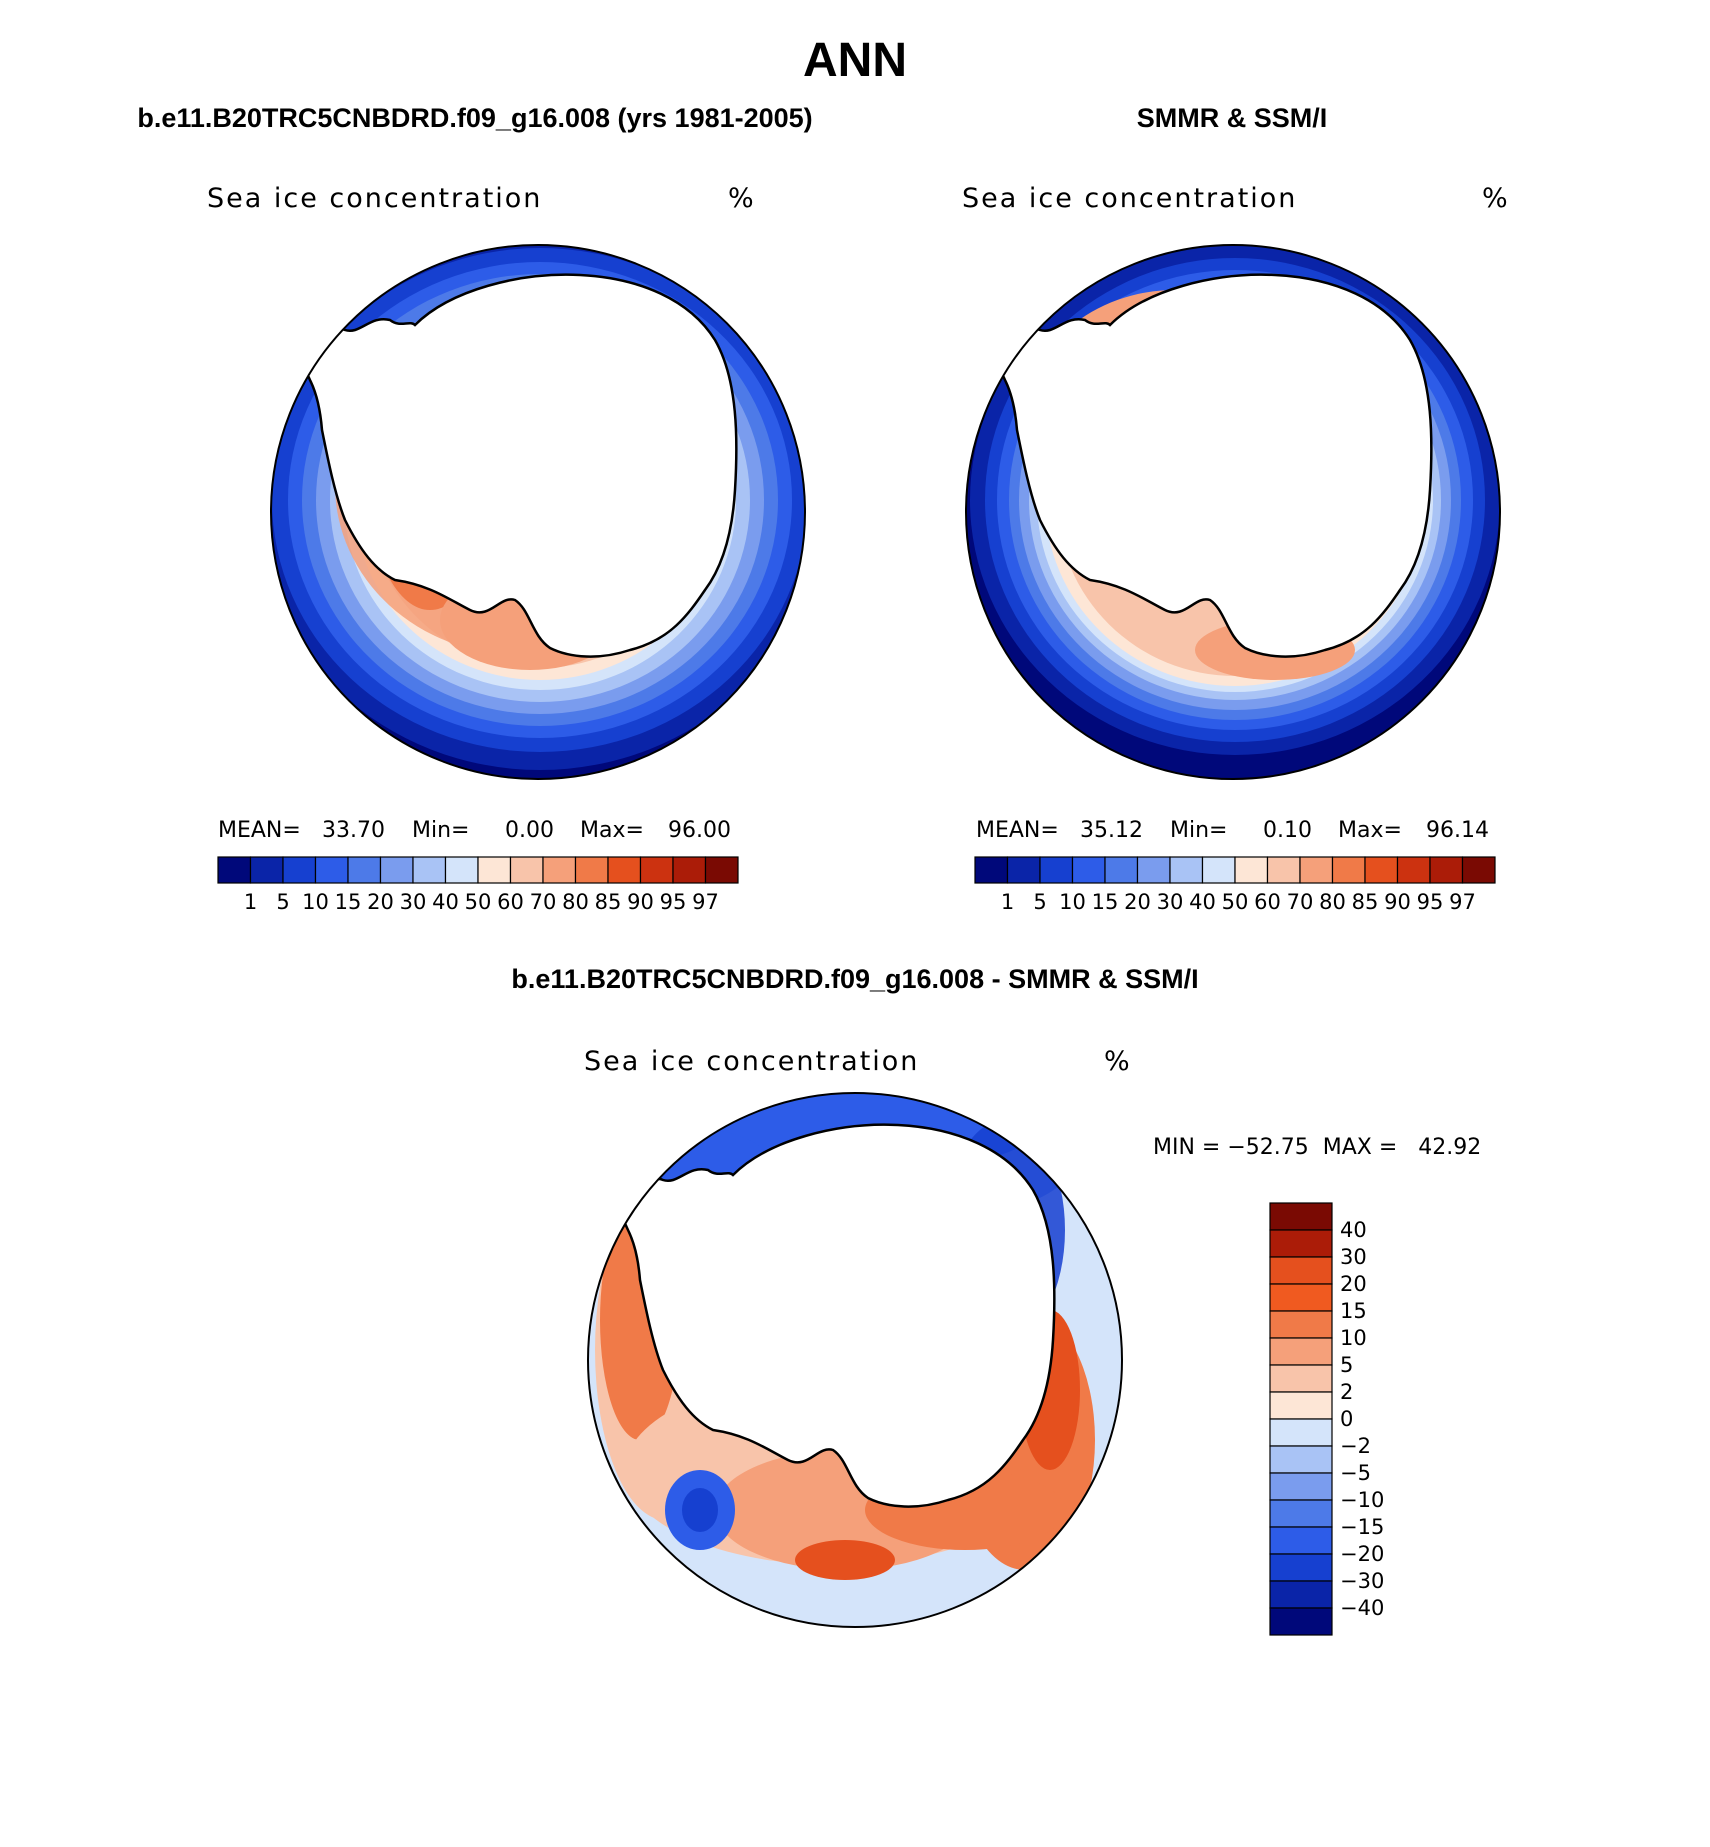  What do you see at coordinates (413, 902) in the screenshot?
I see `model-colorbar-tick-label: 30` at bounding box center [413, 902].